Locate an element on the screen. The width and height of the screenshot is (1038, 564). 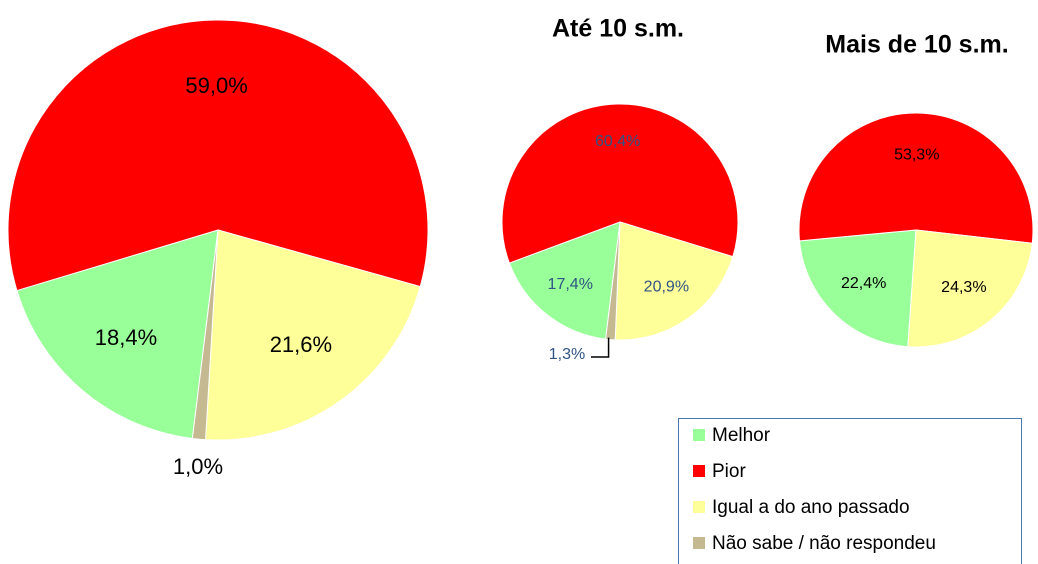
data-label: 53,3% is located at coordinates (916, 154).